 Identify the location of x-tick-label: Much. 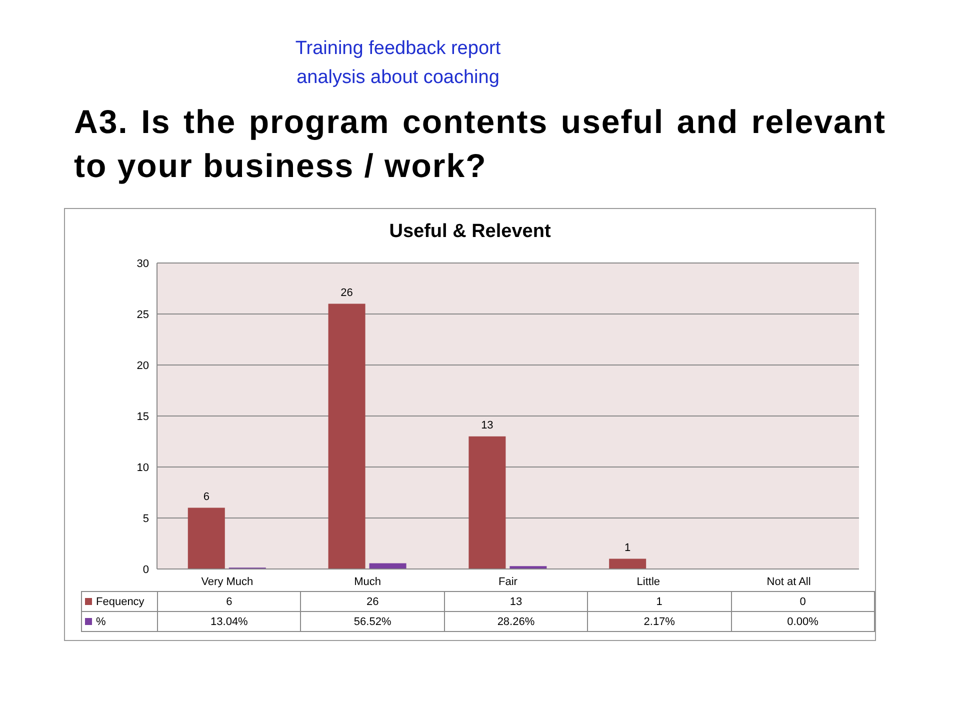
(368, 582).